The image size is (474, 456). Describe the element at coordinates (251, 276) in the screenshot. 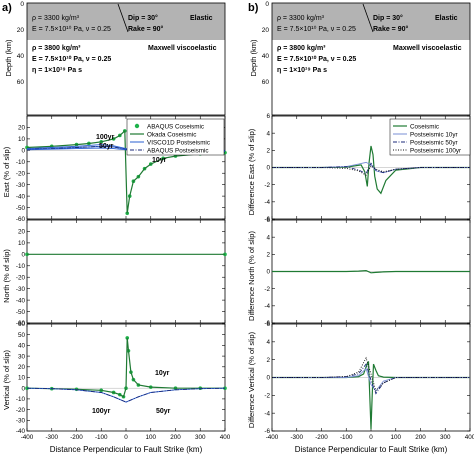

I see `ylabel-b-north: Difference North (% of slip)` at that location.